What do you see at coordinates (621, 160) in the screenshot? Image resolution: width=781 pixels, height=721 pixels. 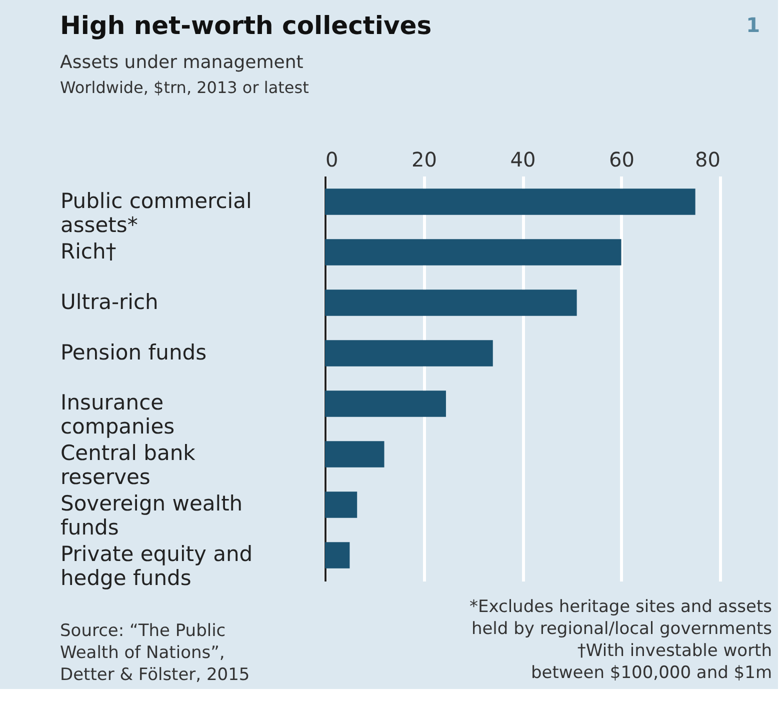 I see `x-tick-label: 60` at bounding box center [621, 160].